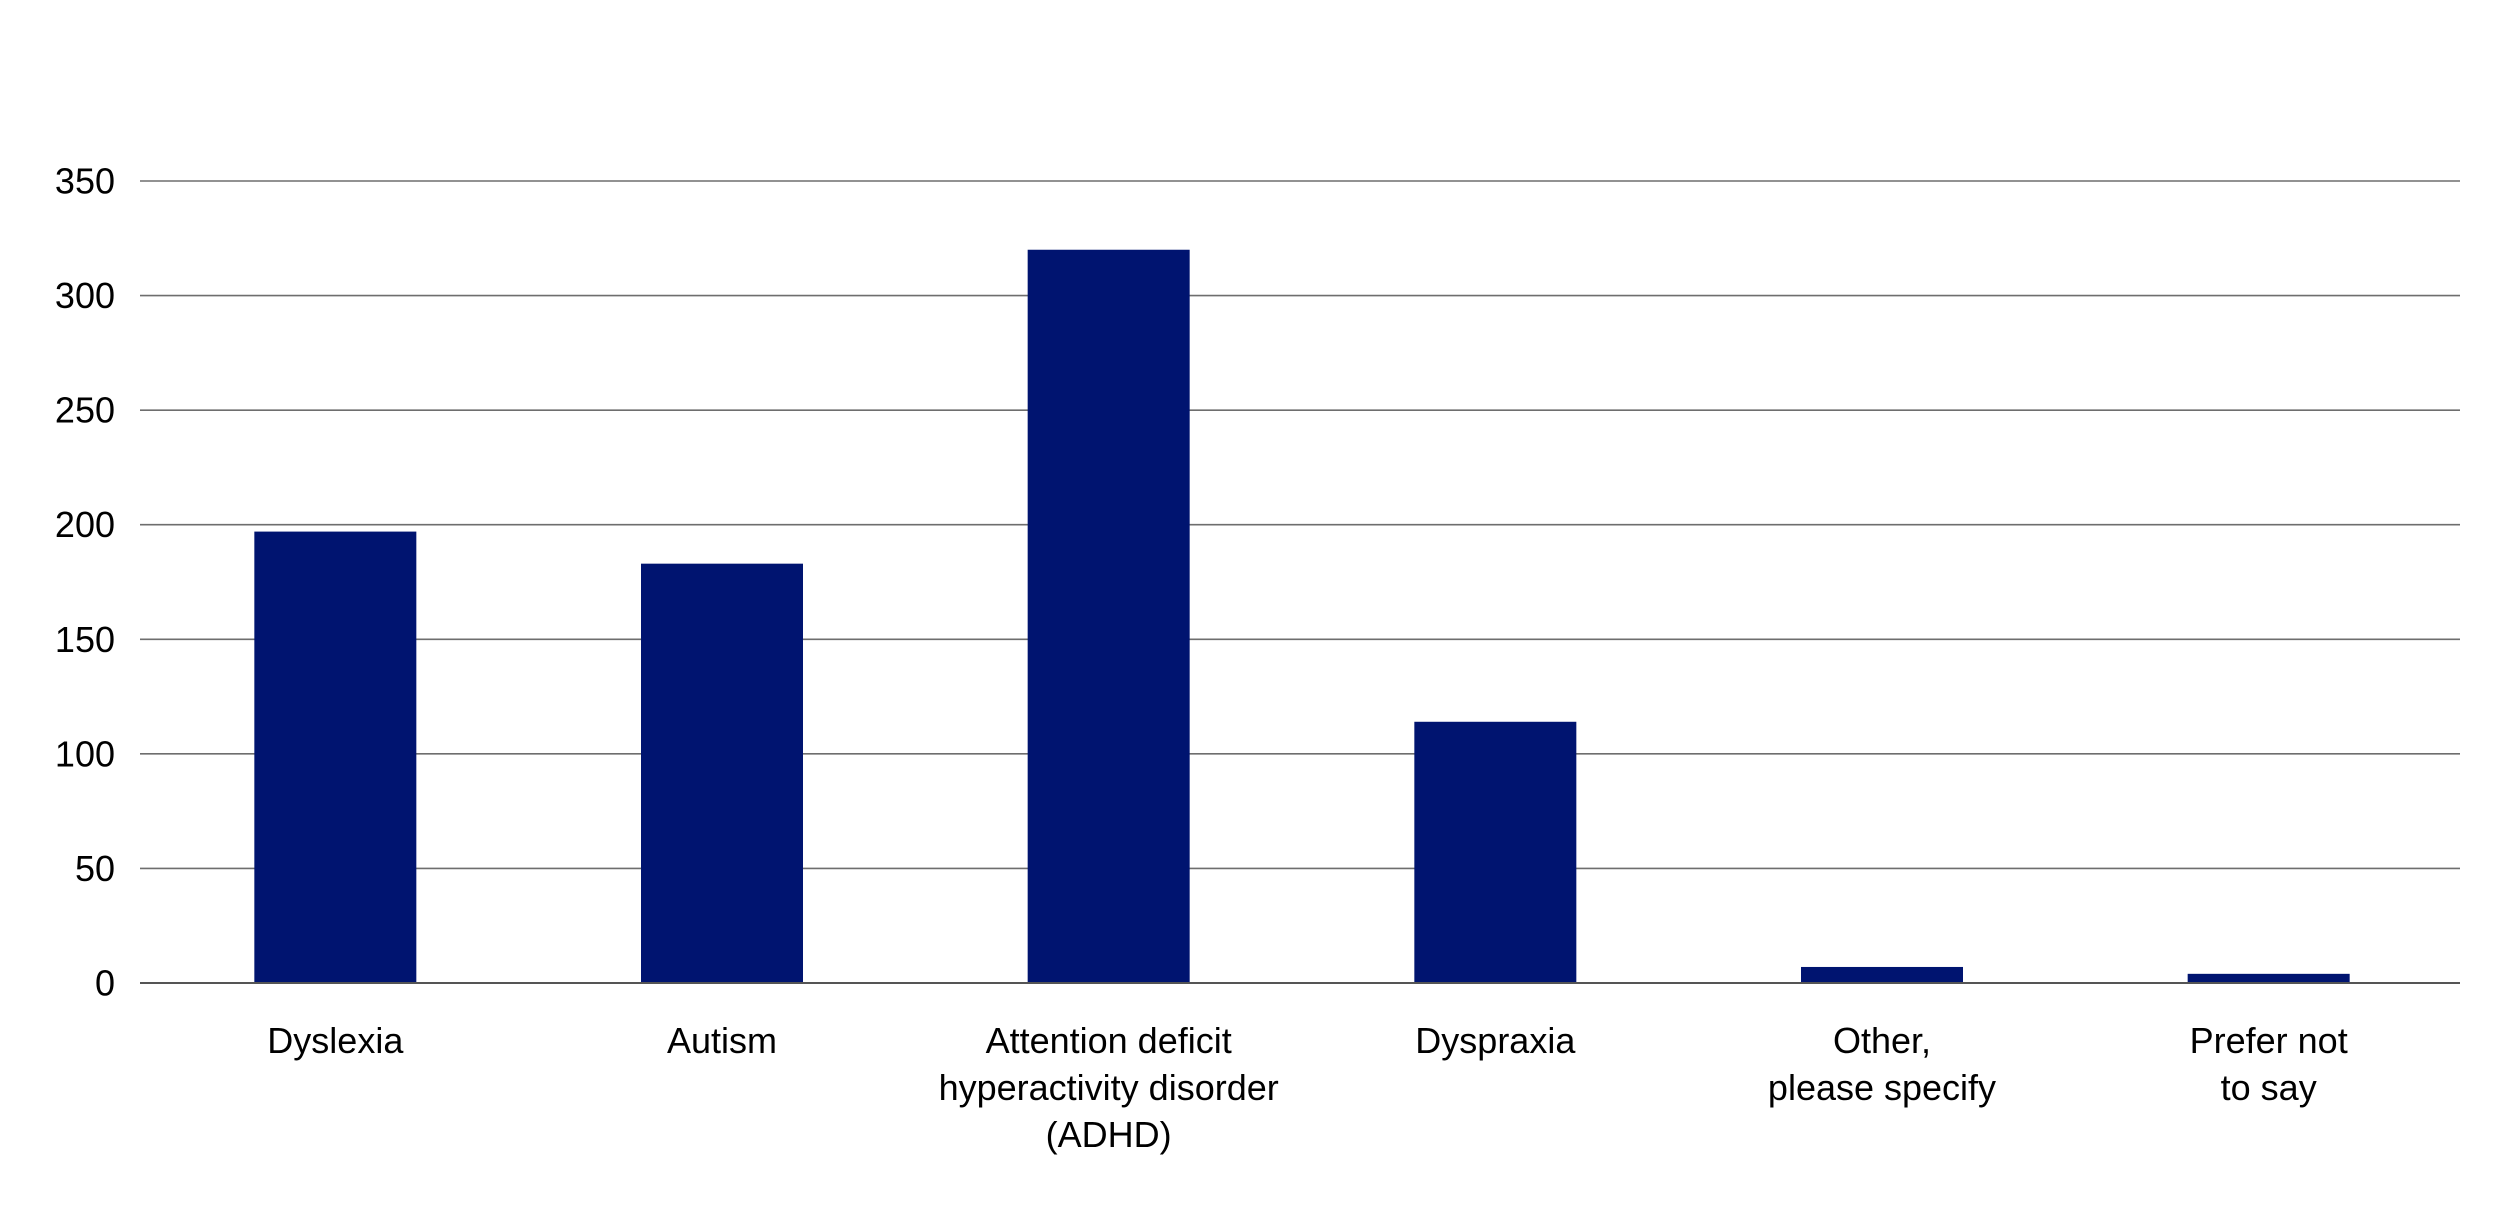  I want to click on x-category-label-line: to say, so click(2269, 1087).